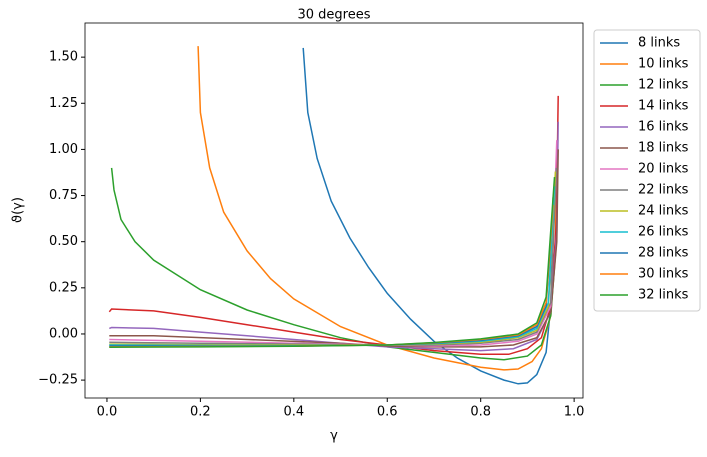 Image resolution: width=707 pixels, height=457 pixels. I want to click on legend-label: 32 links, so click(663, 295).